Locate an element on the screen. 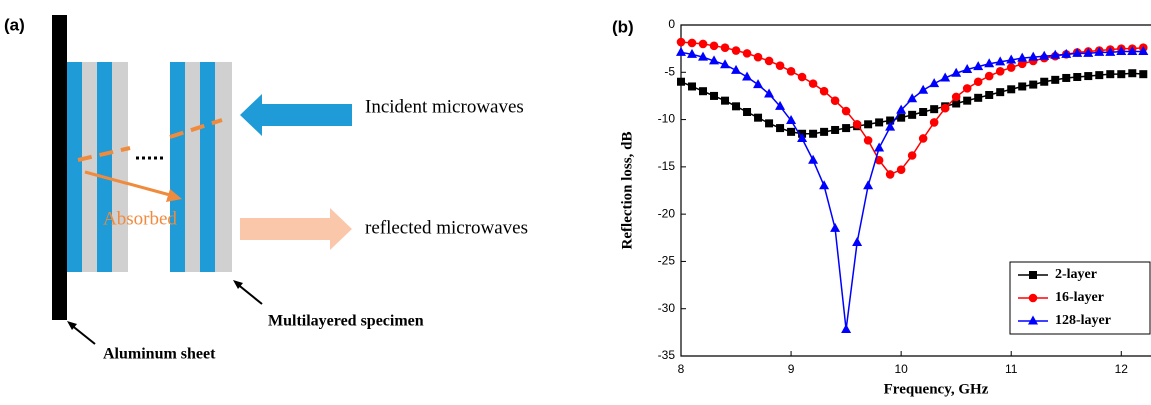 This screenshot has height=405, width=1151. aluminum-sheet is located at coordinates (59, 167).